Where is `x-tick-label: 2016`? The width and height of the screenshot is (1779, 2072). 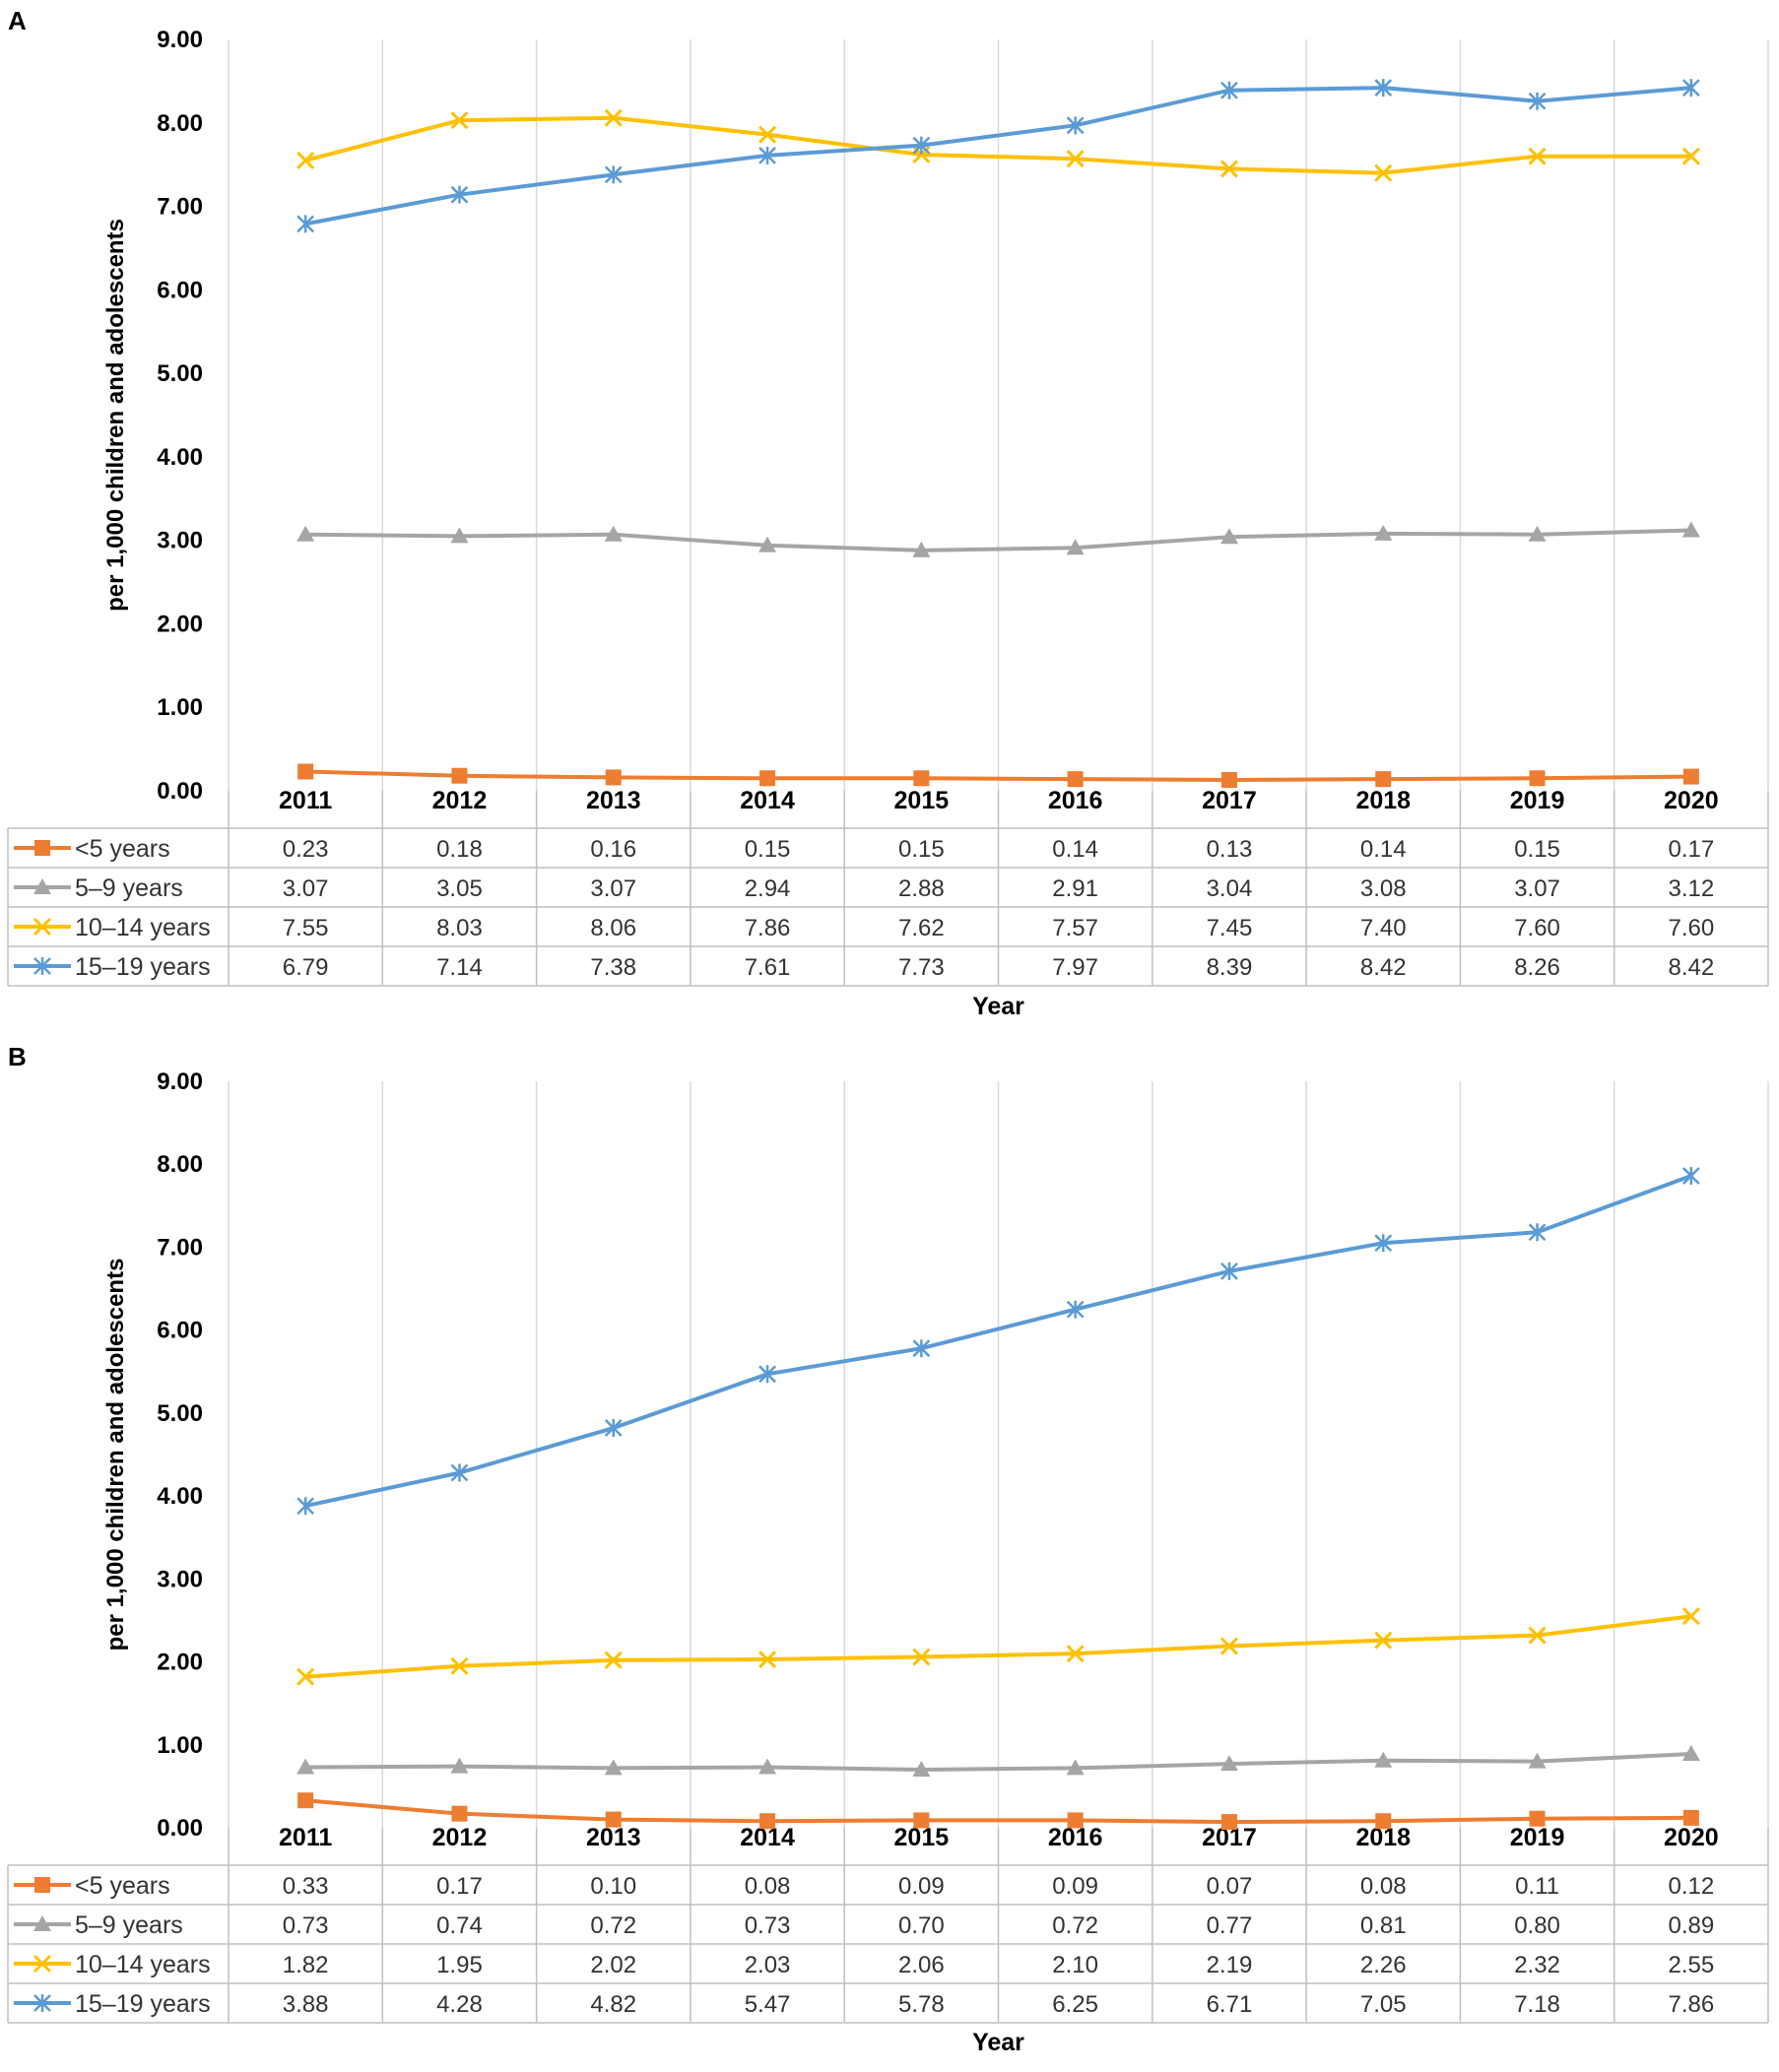 x-tick-label: 2016 is located at coordinates (1075, 1837).